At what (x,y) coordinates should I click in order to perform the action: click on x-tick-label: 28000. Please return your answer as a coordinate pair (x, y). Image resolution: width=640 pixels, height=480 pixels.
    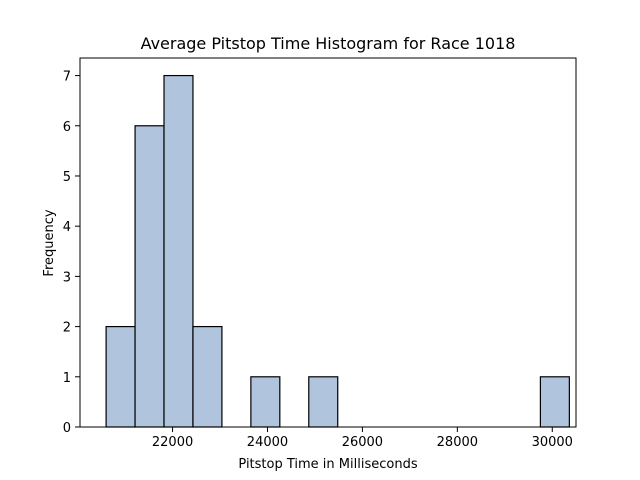
    Looking at the image, I should click on (457, 442).